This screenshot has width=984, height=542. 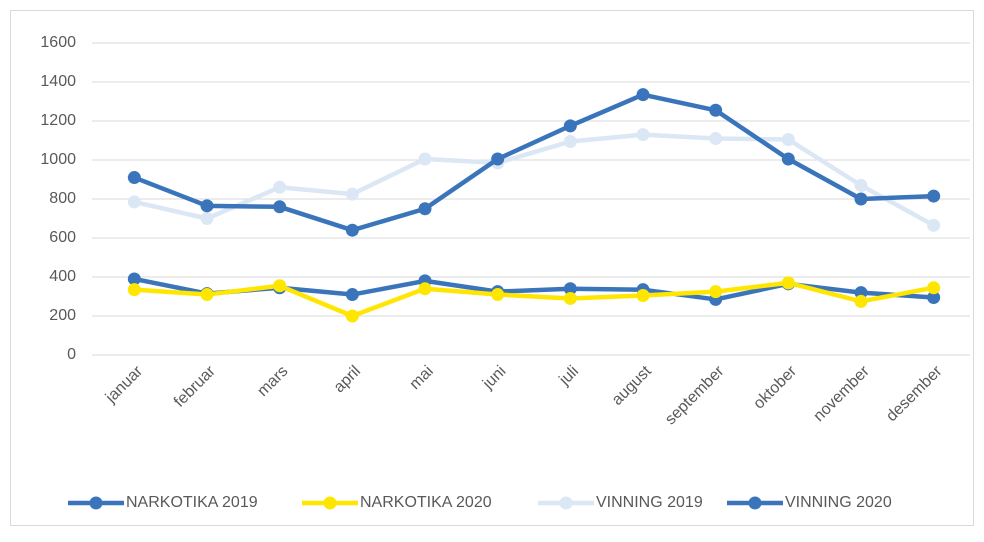 What do you see at coordinates (649, 502) in the screenshot?
I see `legend-label: VINNING 2019` at bounding box center [649, 502].